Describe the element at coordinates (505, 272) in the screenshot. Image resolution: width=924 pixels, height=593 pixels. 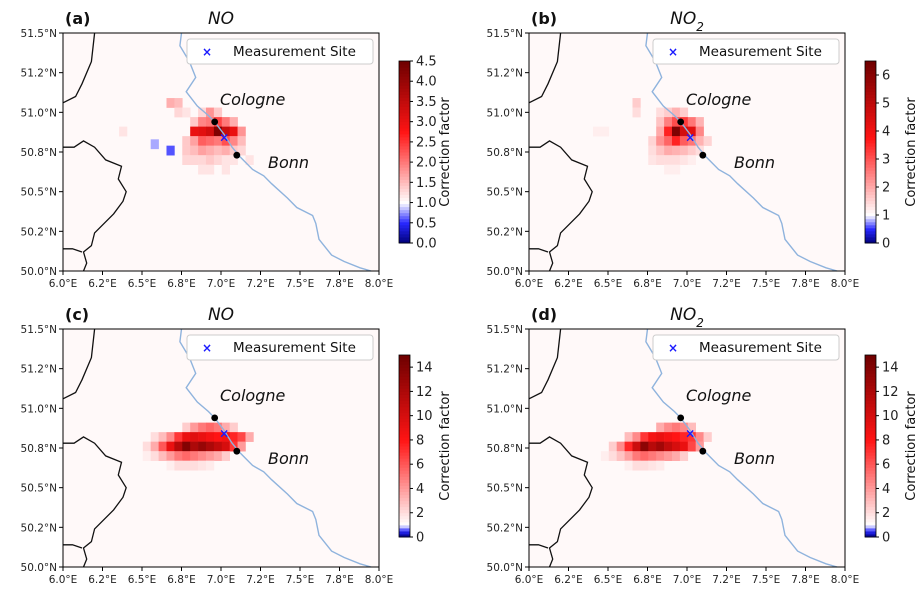
I see `y-tick-label: 50.0°N` at that location.